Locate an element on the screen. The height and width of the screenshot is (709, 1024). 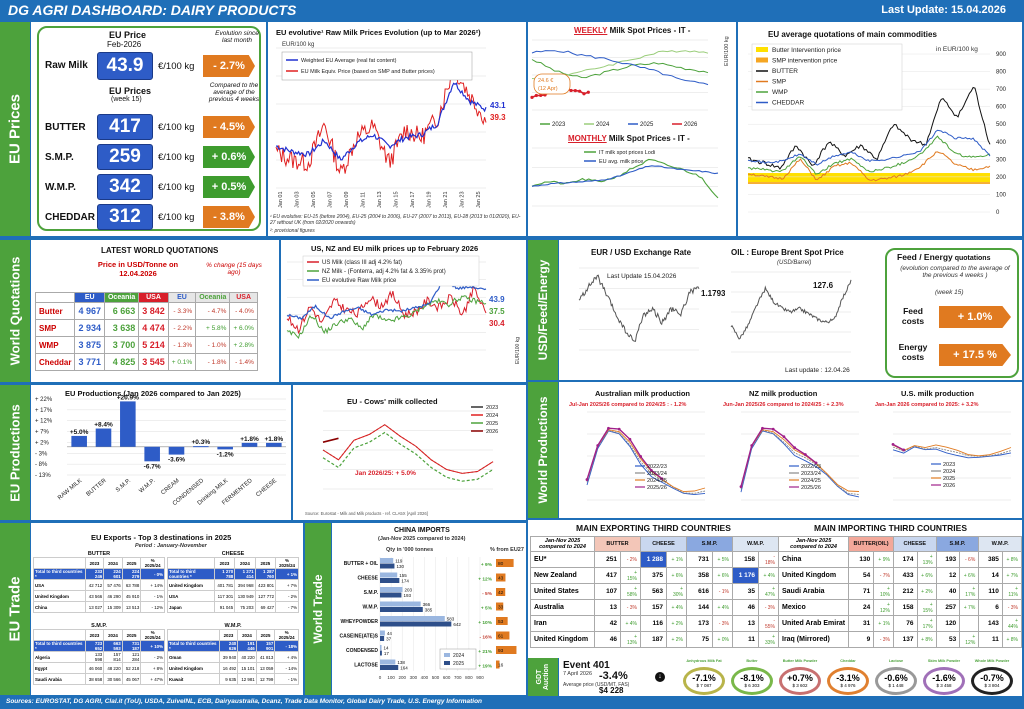
row-label: United Kingdom is located at coordinates (191, 585).